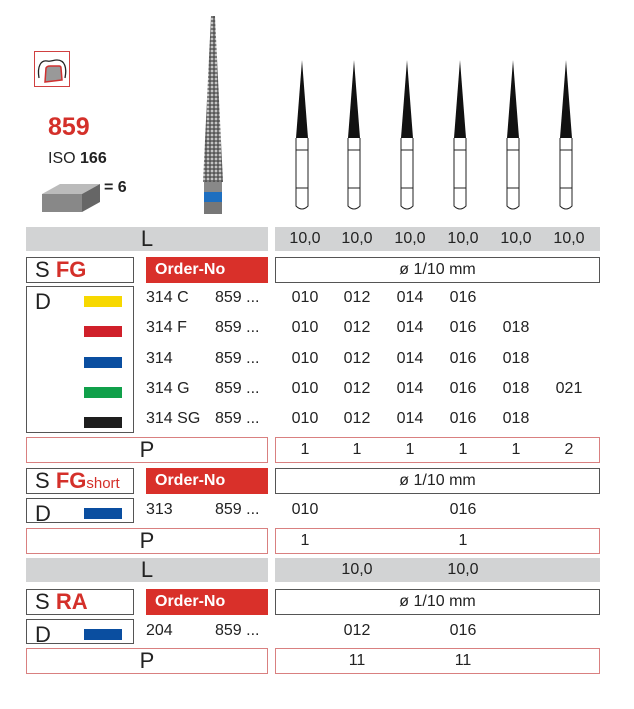  What do you see at coordinates (213, 115) in the screenshot?
I see `diamond-bur-image` at bounding box center [213, 115].